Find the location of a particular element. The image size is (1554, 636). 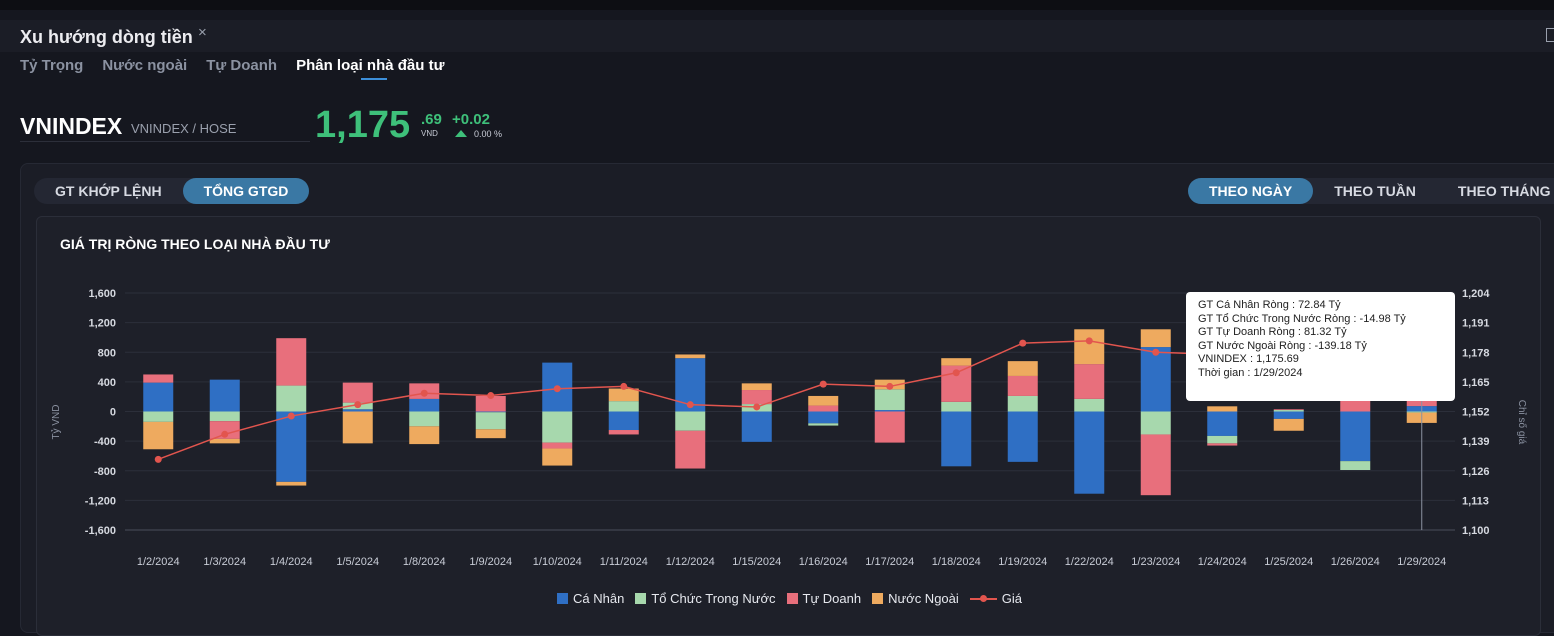

legend-to-chuc: Tổ Chức Trong Nước is located at coordinates (705, 598).